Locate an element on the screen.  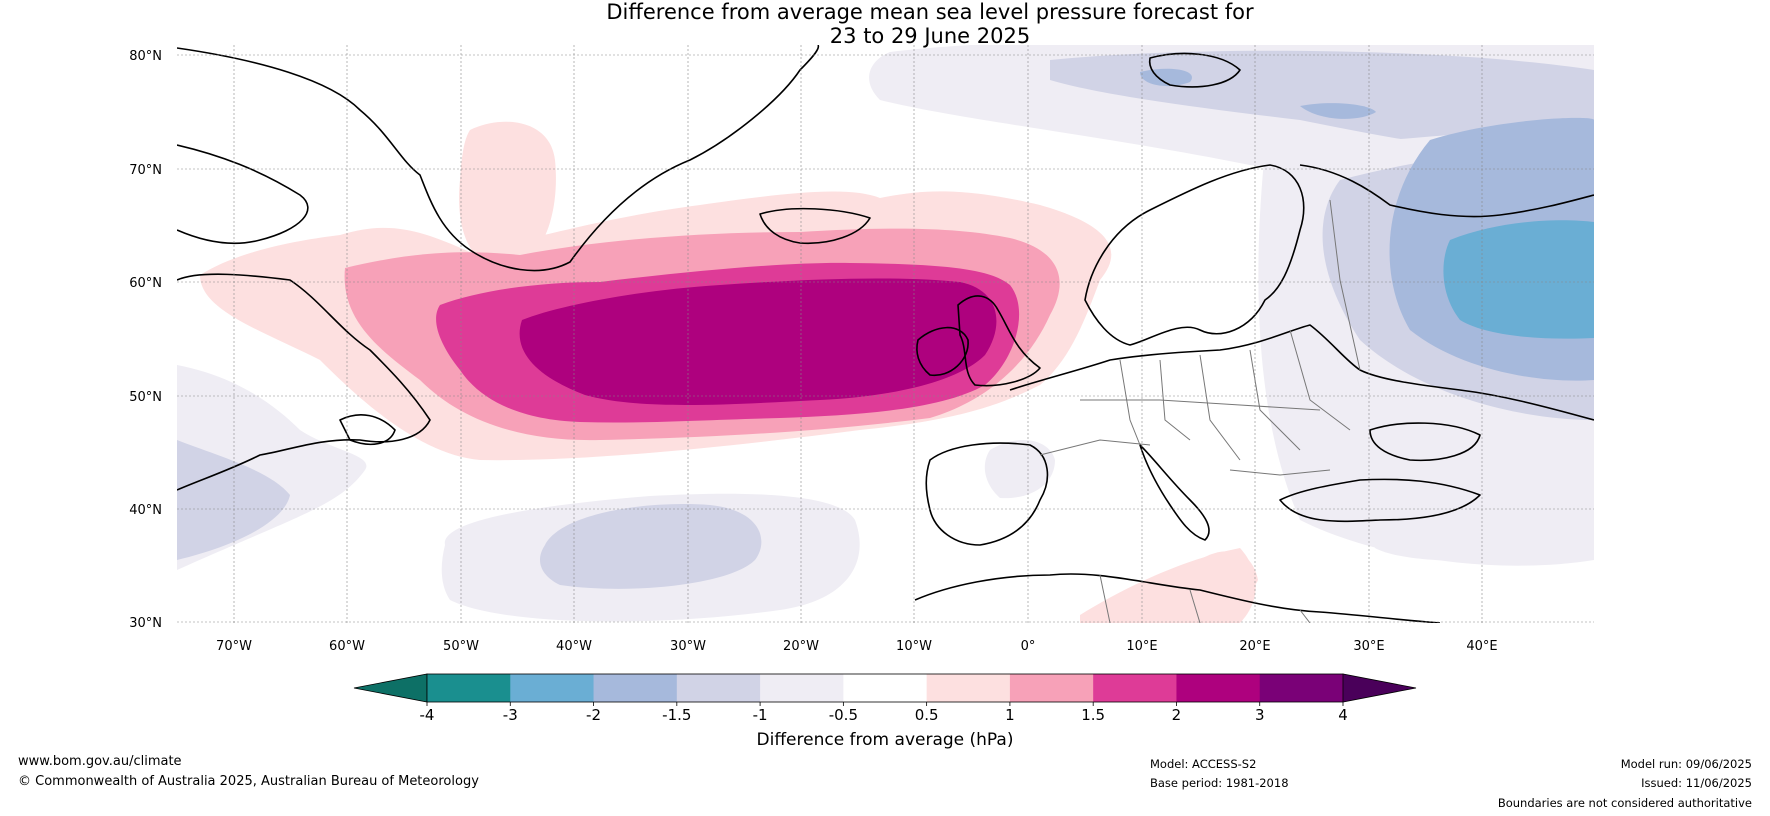
colorbar-border is located at coordinates (885, 688).